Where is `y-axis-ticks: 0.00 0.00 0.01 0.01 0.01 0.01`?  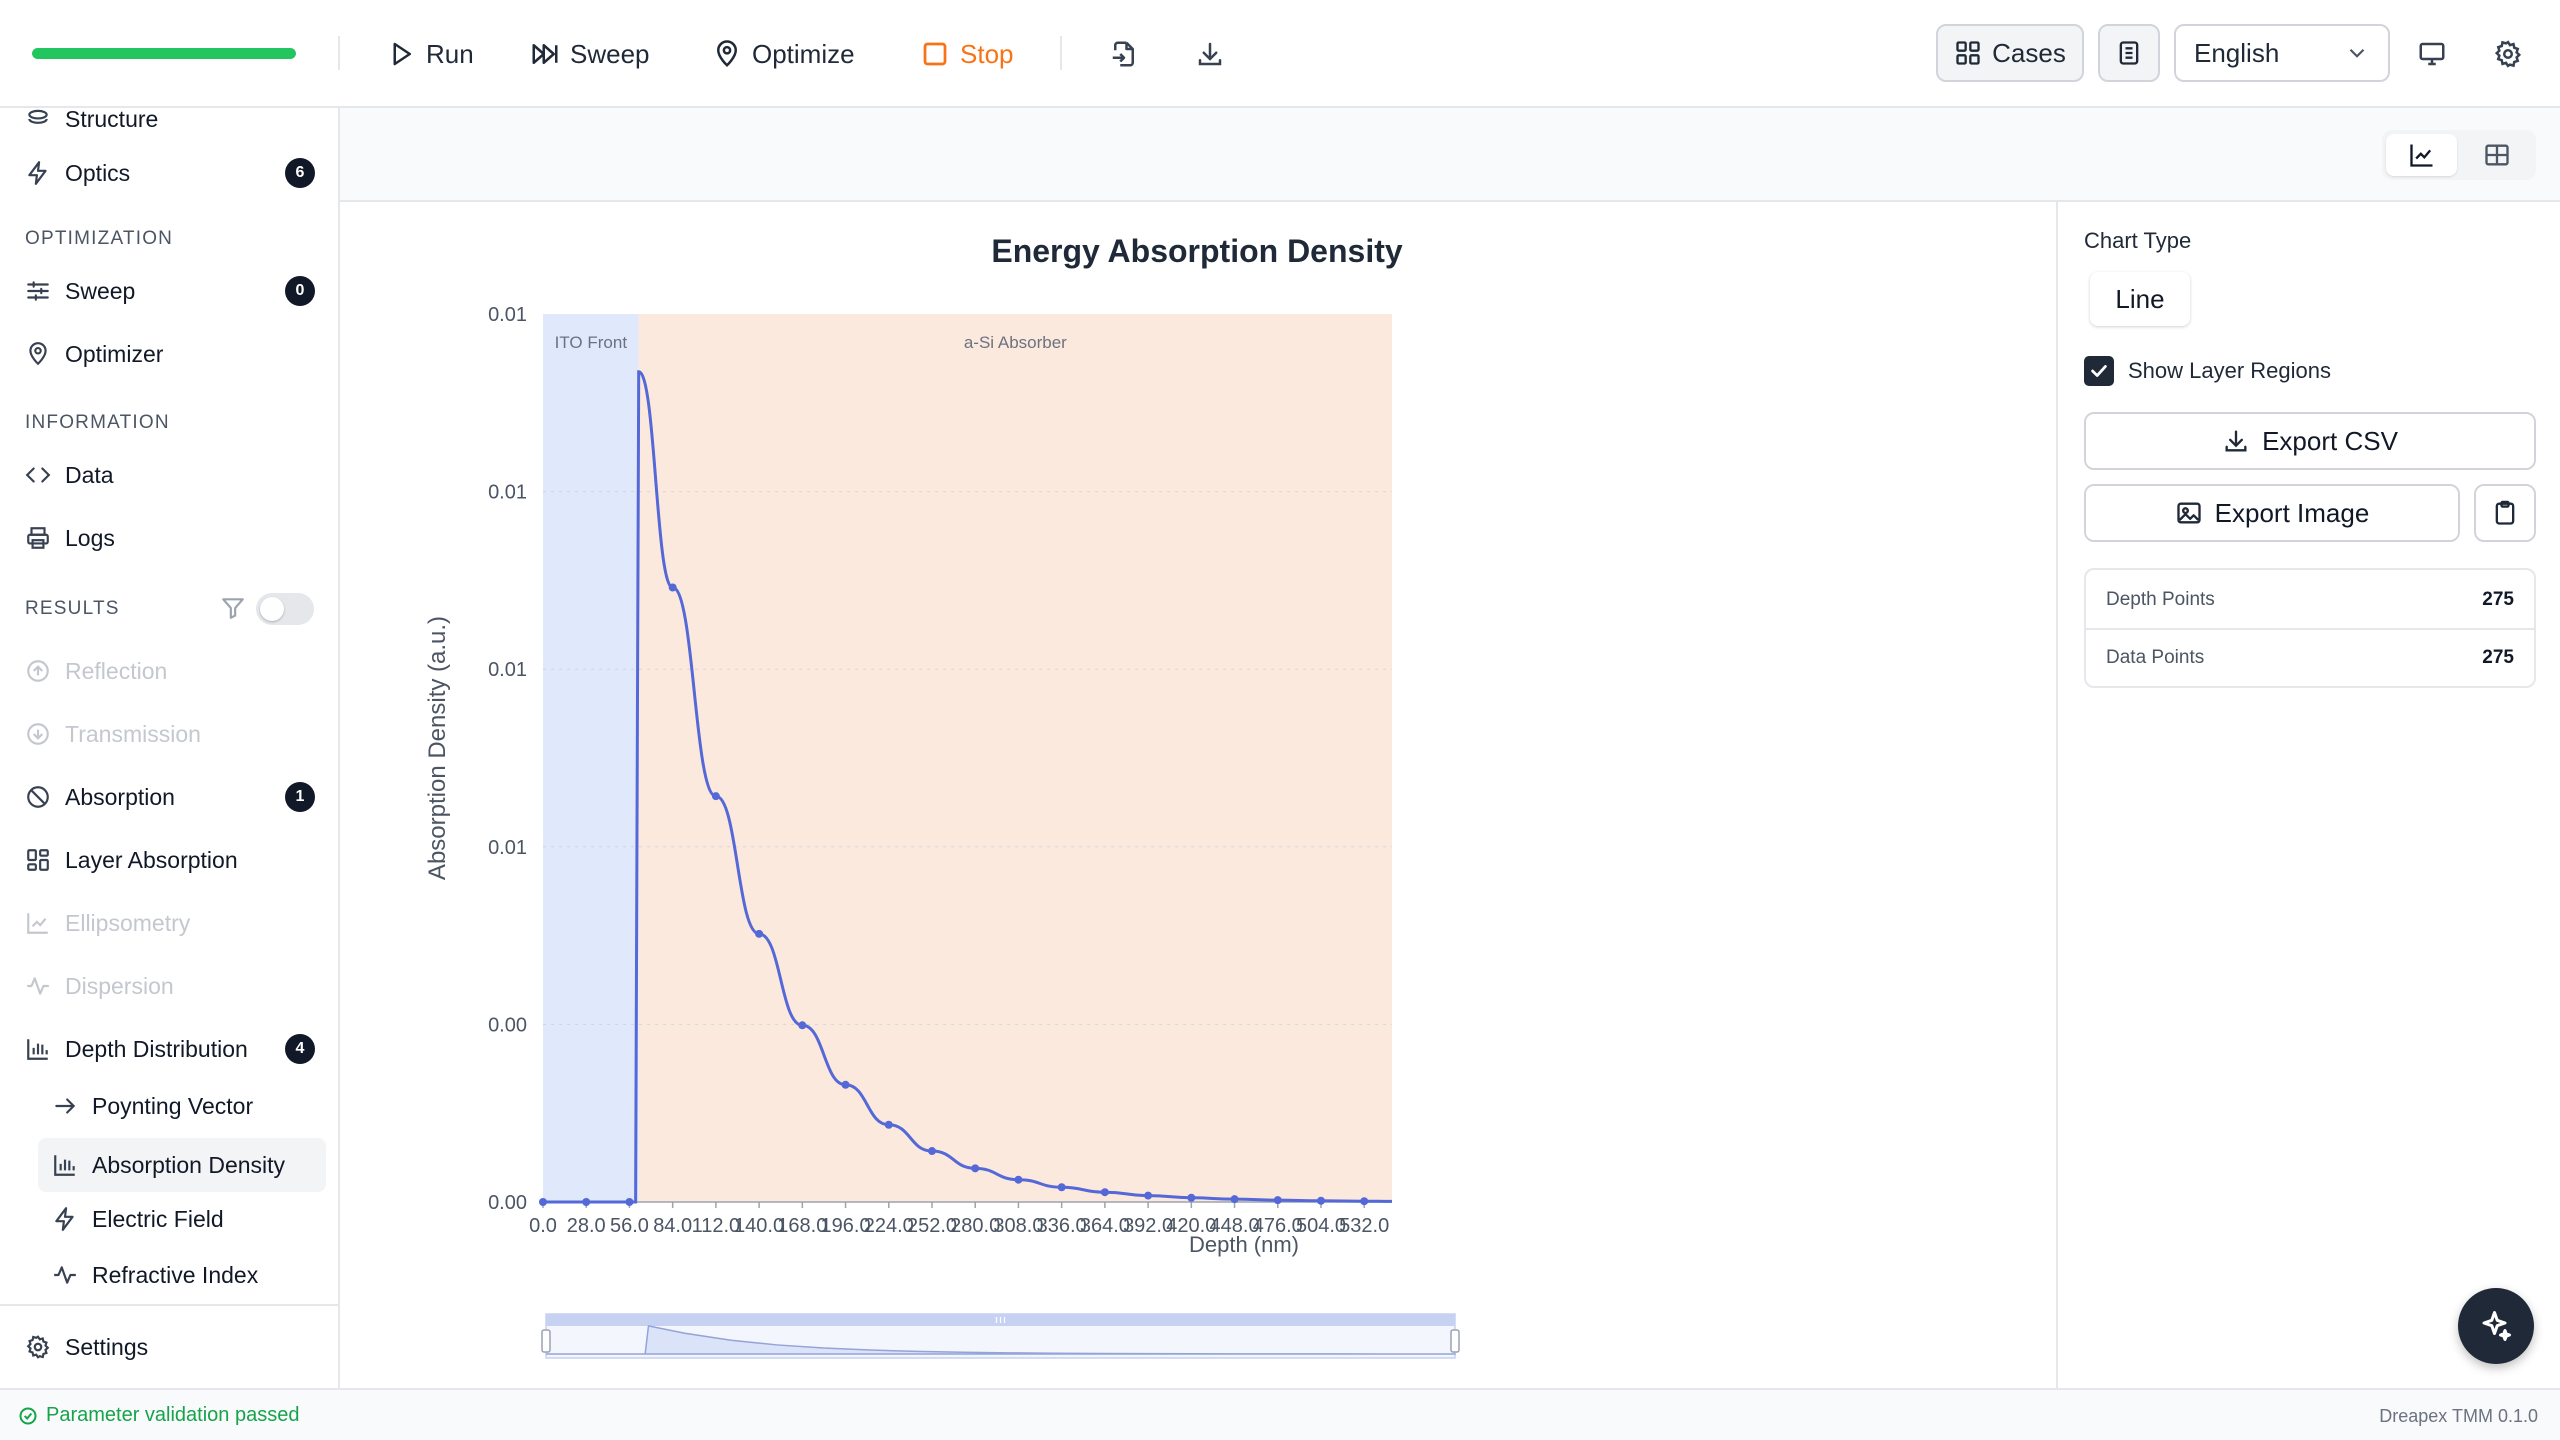 y-axis-ticks: 0.00 0.00 0.01 0.01 0.01 0.01 is located at coordinates (507, 759).